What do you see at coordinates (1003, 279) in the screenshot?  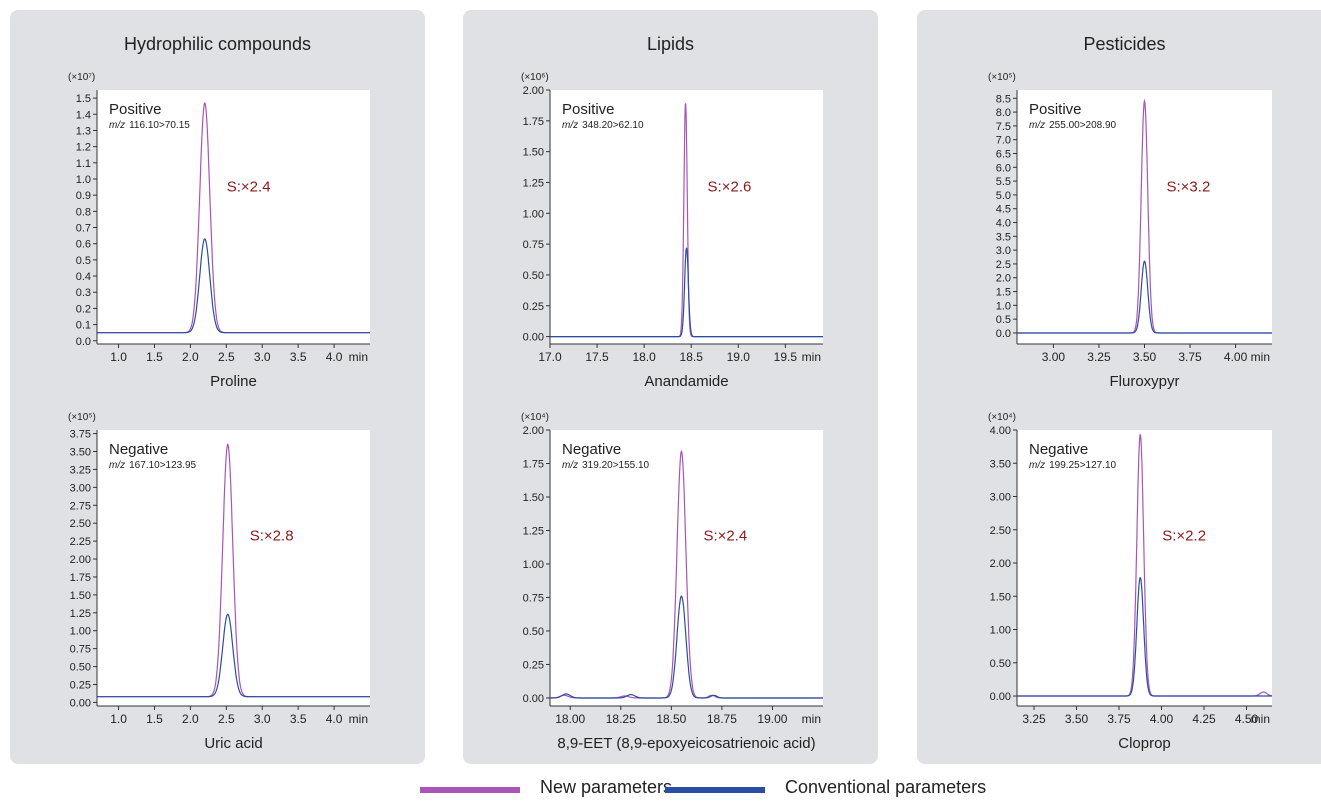 I see `y-tick-label: 2.0` at bounding box center [1003, 279].